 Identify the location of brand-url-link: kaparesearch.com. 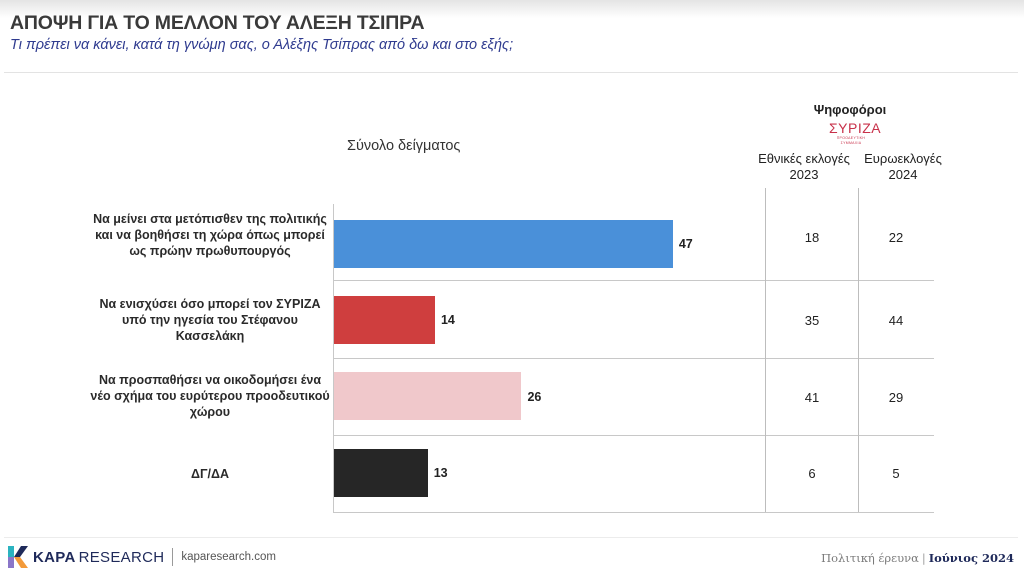
(228, 557).